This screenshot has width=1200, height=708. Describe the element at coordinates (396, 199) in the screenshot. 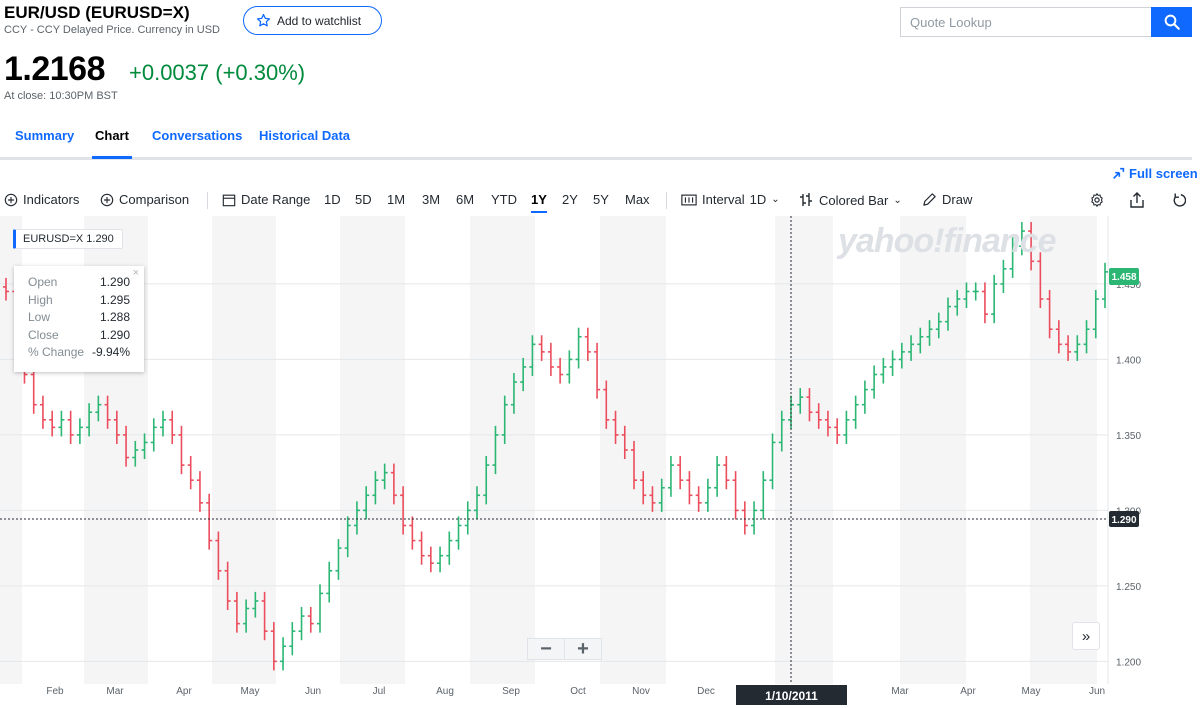

I see `range-1m: 1M` at that location.